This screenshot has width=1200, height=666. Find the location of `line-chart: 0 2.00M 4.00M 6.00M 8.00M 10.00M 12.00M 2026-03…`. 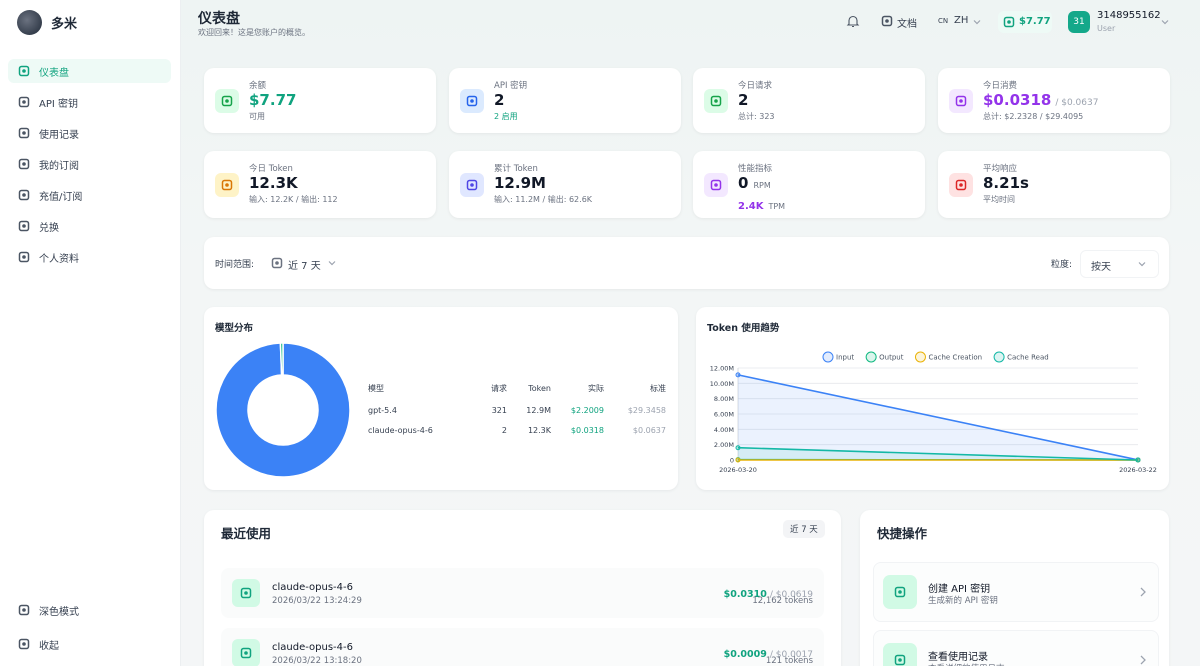

line-chart: 0 2.00M 4.00M 6.00M 8.00M 10.00M 12.00M 2026-03… is located at coordinates (933, 412).